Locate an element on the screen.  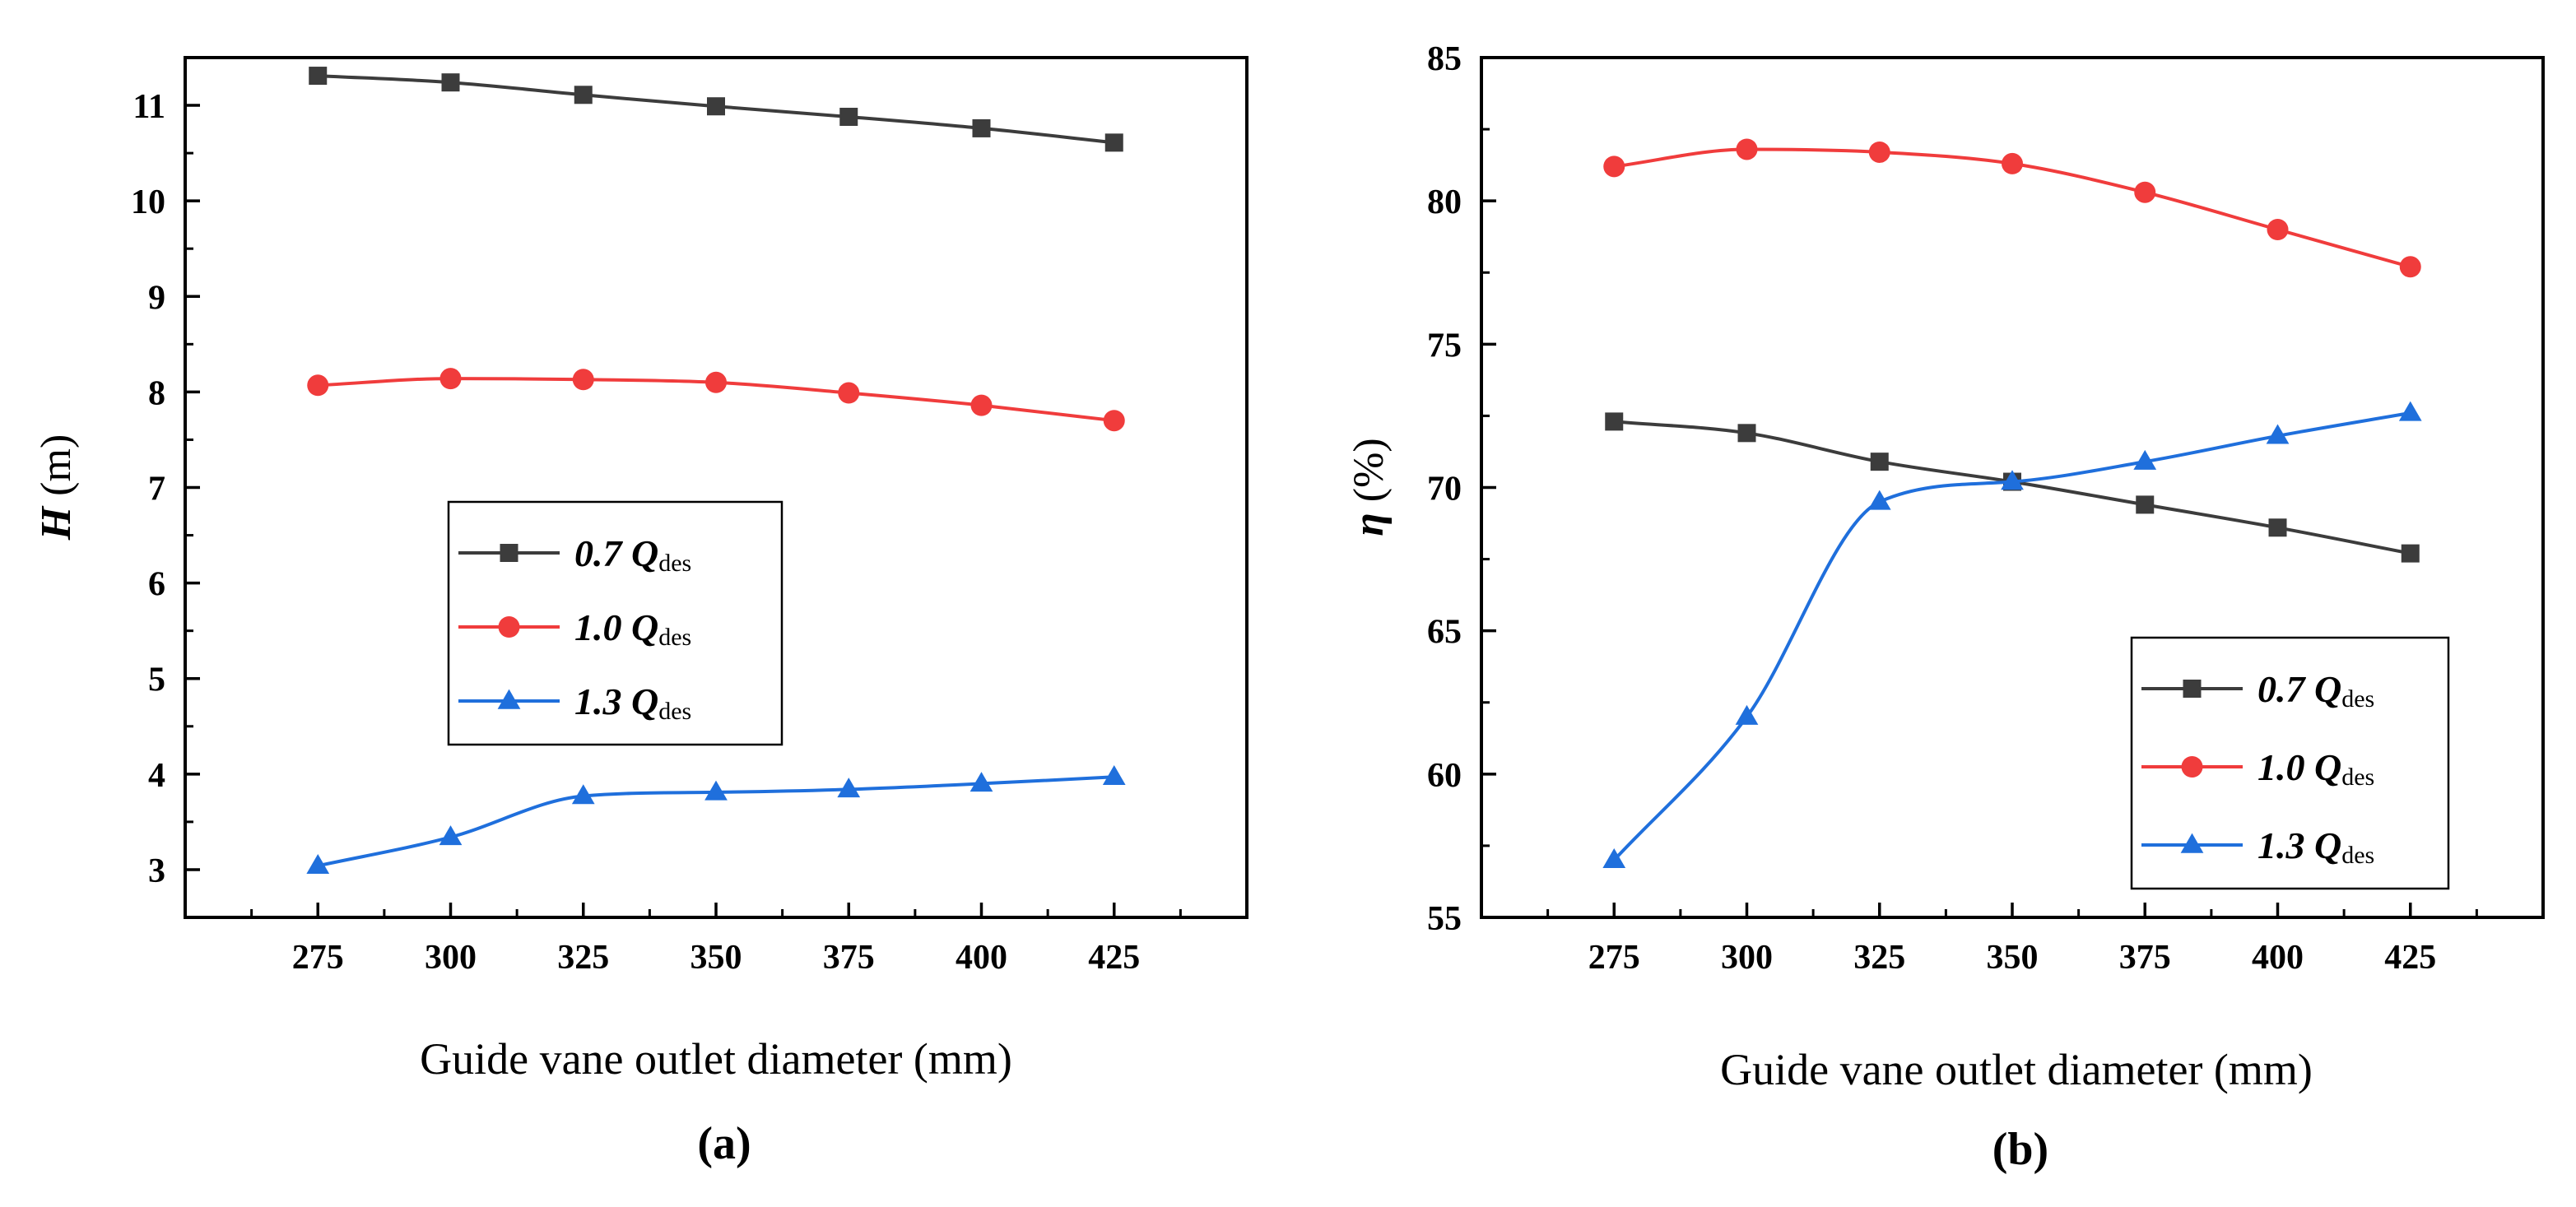
y-axis-label-b: η (%) is located at coordinates (1369, 487).